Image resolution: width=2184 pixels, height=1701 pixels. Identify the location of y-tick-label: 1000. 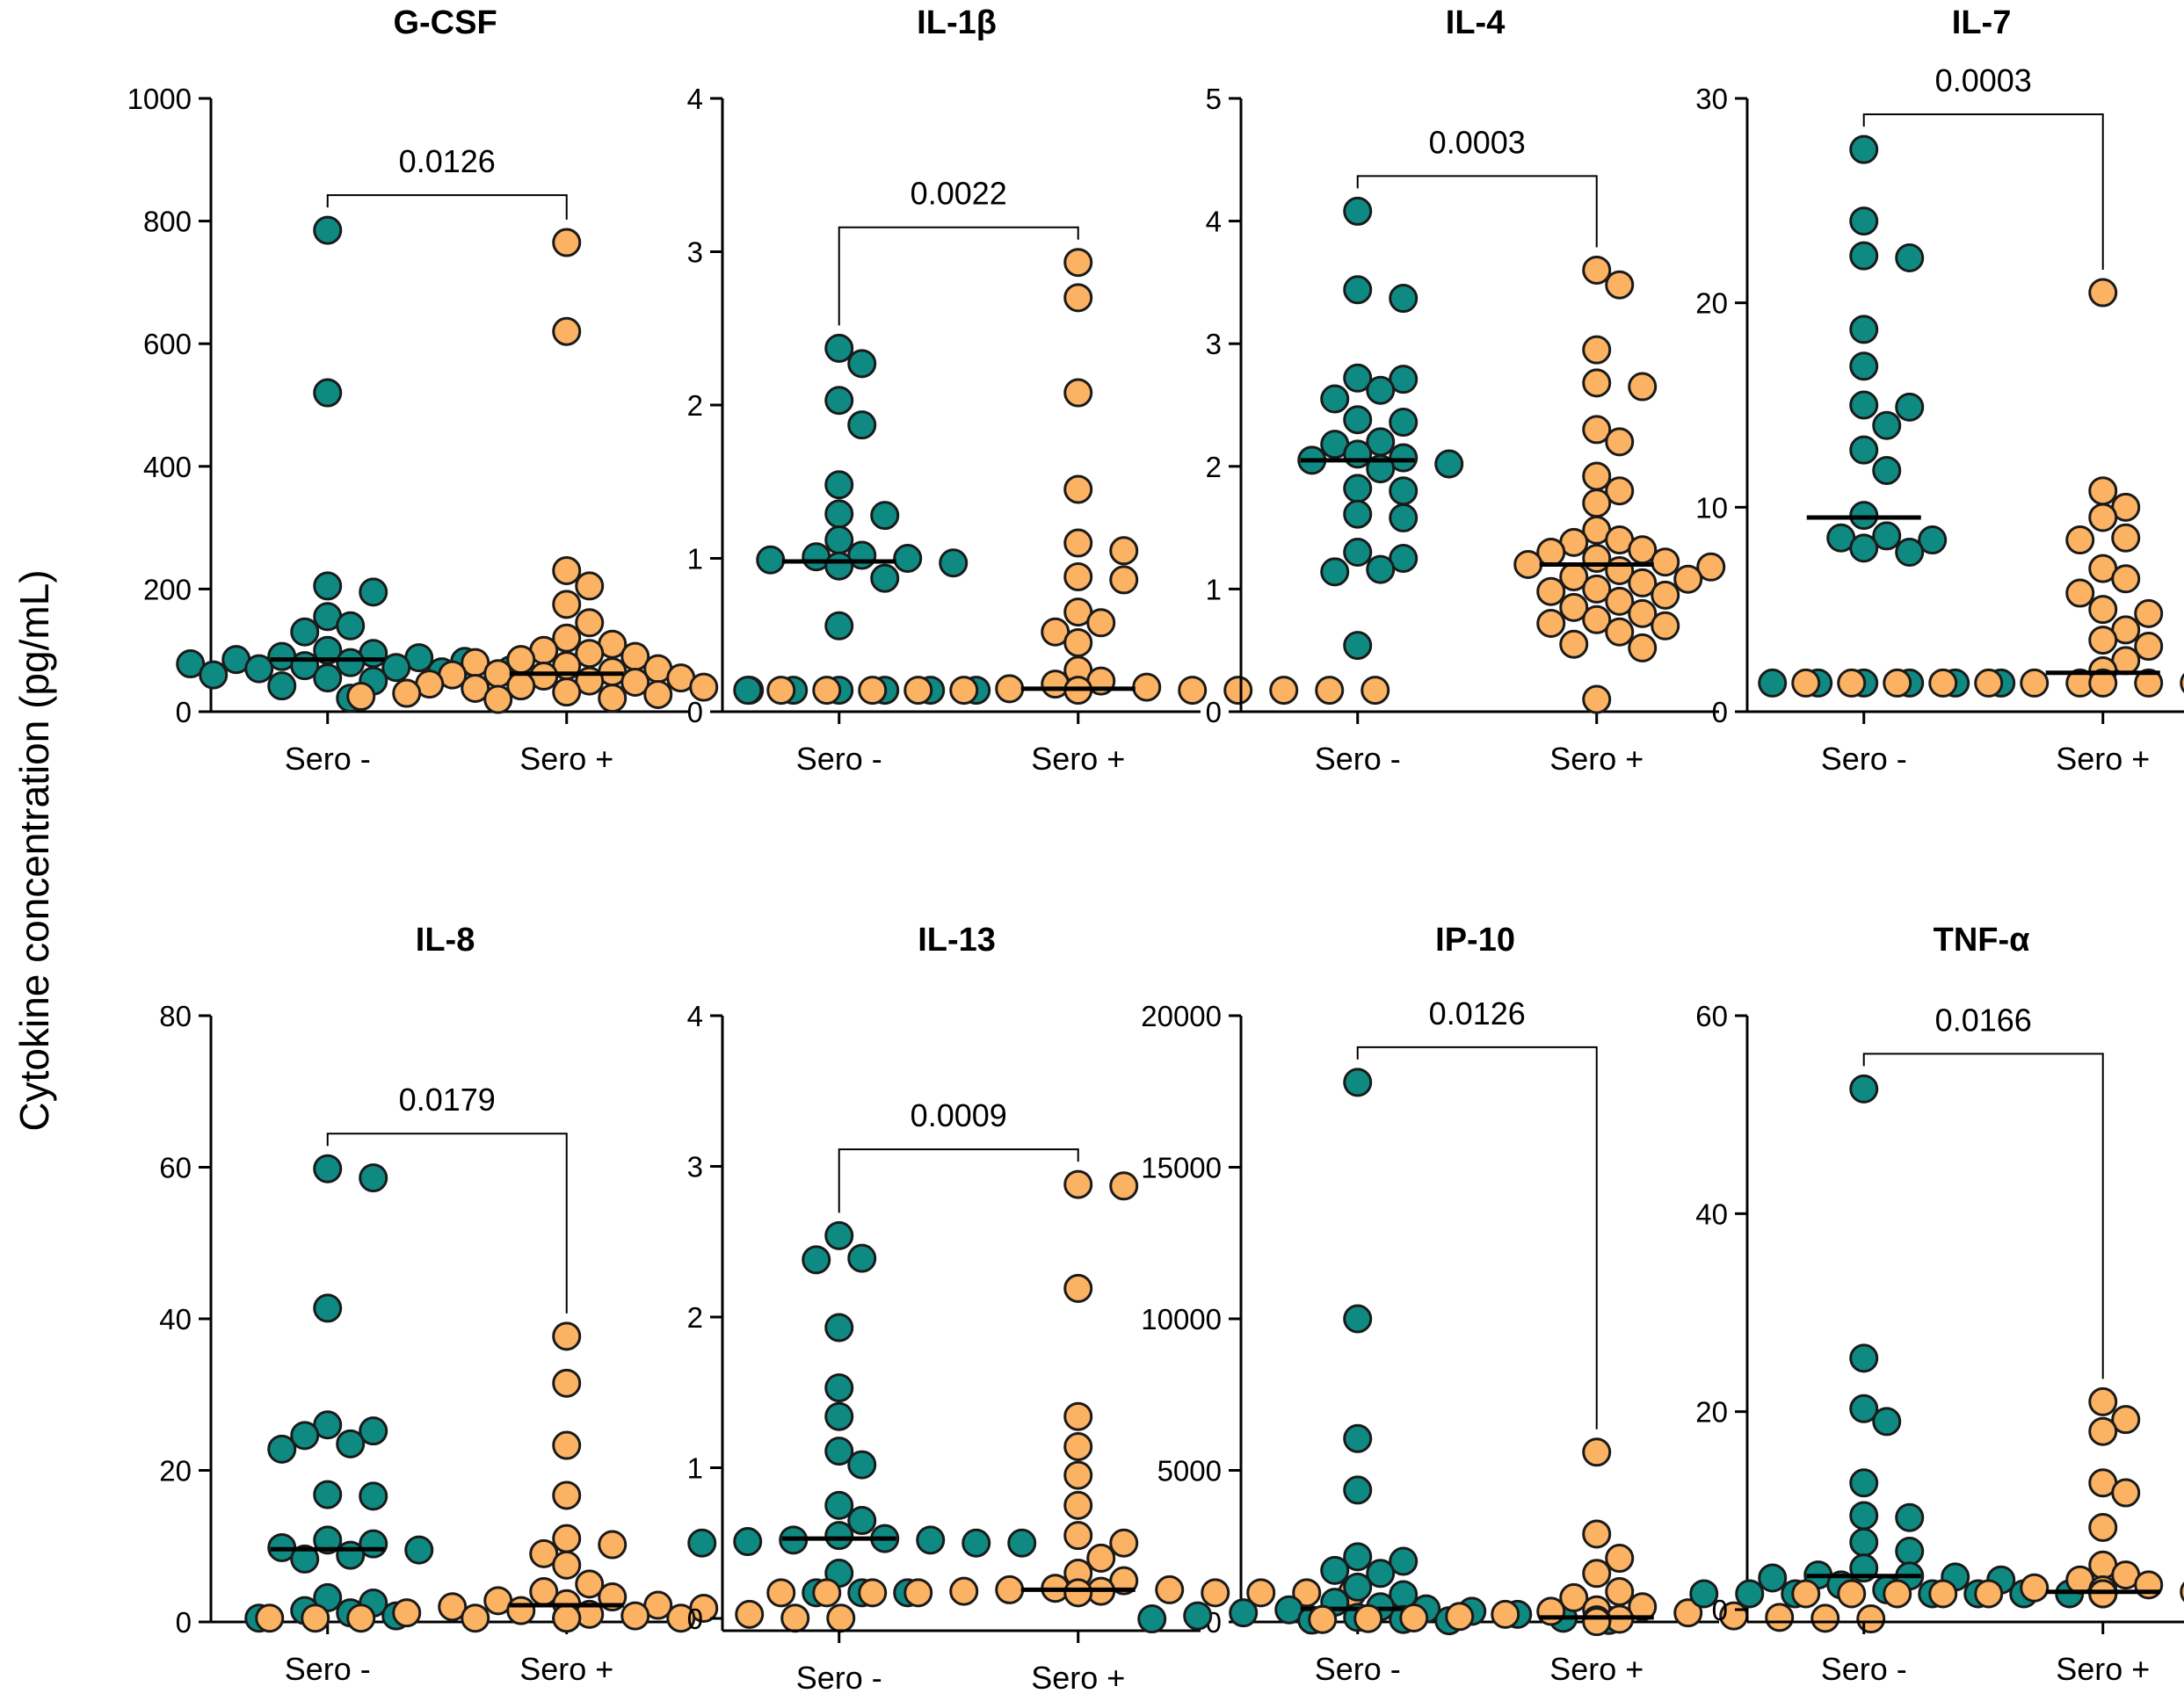
(159, 99).